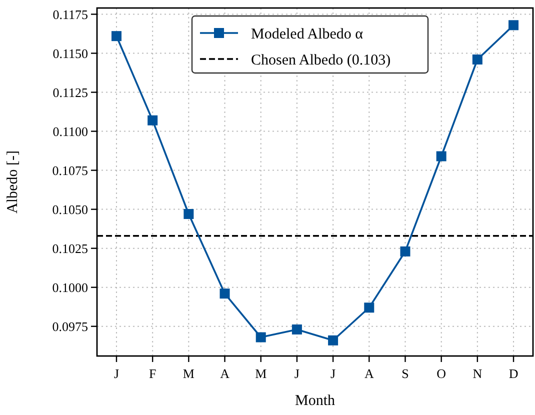 Image resolution: width=535 pixels, height=415 pixels. Describe the element at coordinates (70, 131) in the screenshot. I see `y-tick-label: 0.1100` at that location.